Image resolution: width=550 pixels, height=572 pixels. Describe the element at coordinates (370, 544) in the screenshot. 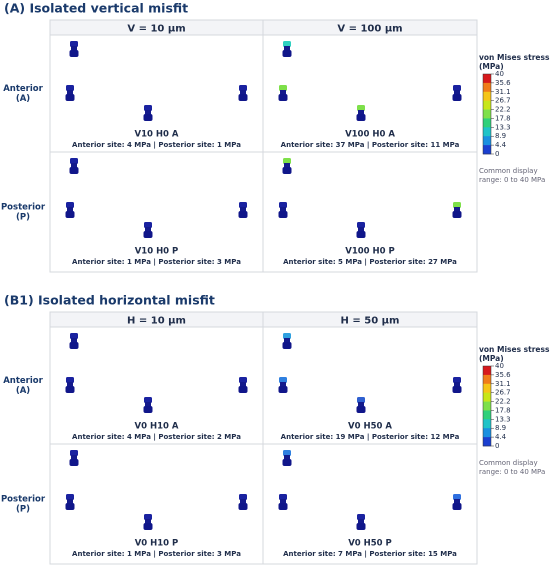

I see `panel-name: V0 H50 P` at that location.